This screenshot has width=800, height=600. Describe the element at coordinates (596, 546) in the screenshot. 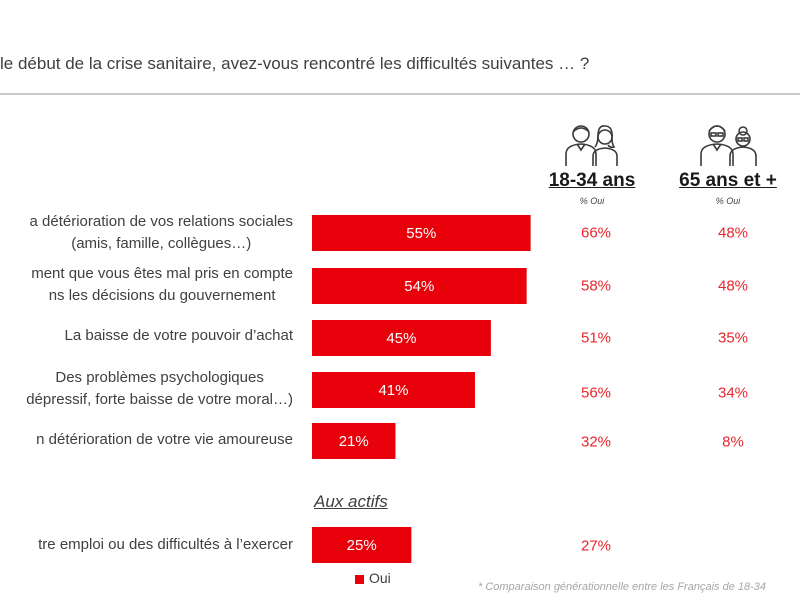

I see `value-18-34: 27%` at that location.